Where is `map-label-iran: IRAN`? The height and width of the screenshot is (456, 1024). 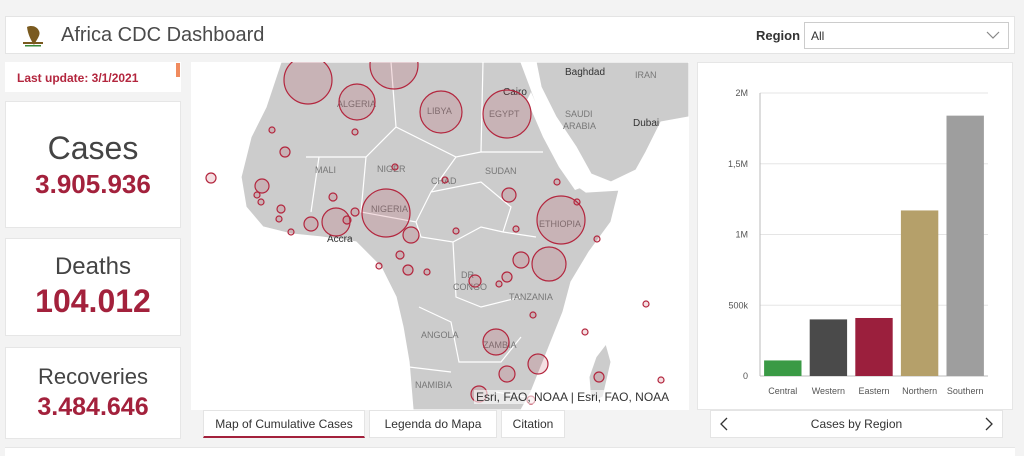 map-label-iran: IRAN is located at coordinates (646, 75).